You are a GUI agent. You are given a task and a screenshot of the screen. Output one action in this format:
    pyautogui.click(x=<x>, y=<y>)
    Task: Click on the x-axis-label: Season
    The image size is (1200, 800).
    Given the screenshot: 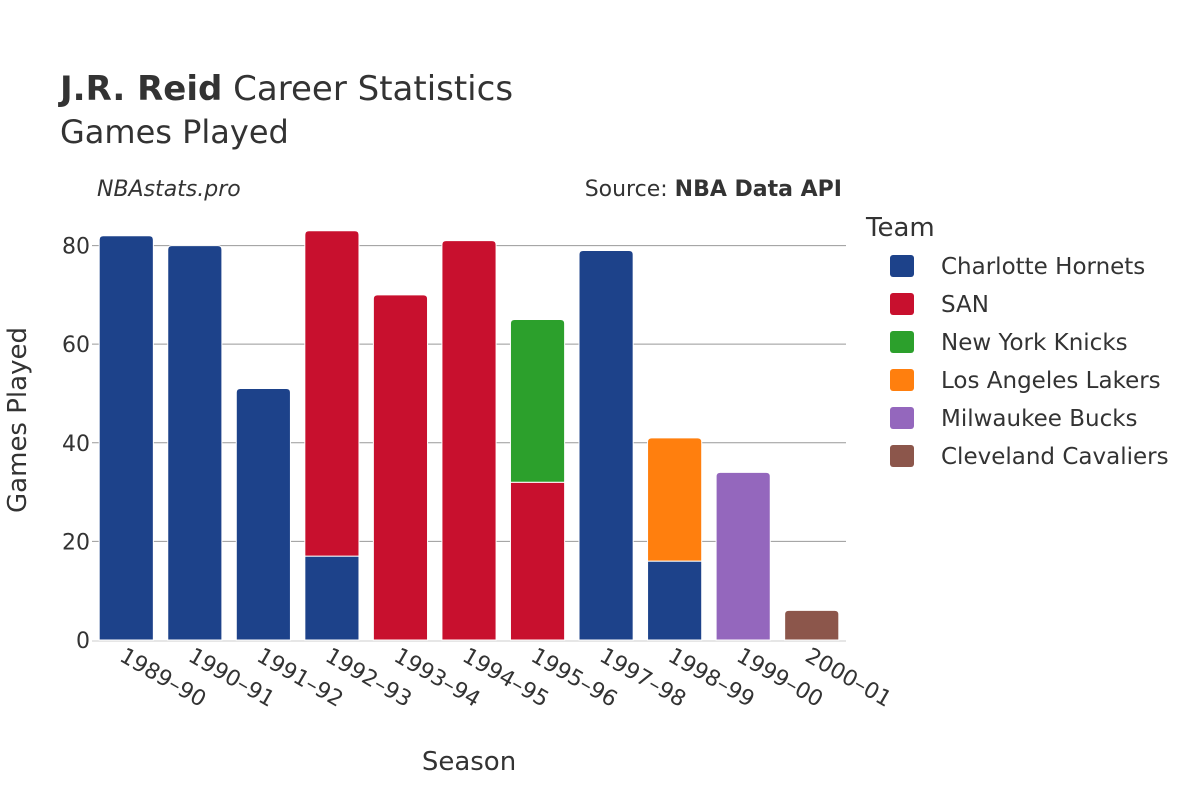 What is the action you would take?
    pyautogui.click(x=469, y=762)
    